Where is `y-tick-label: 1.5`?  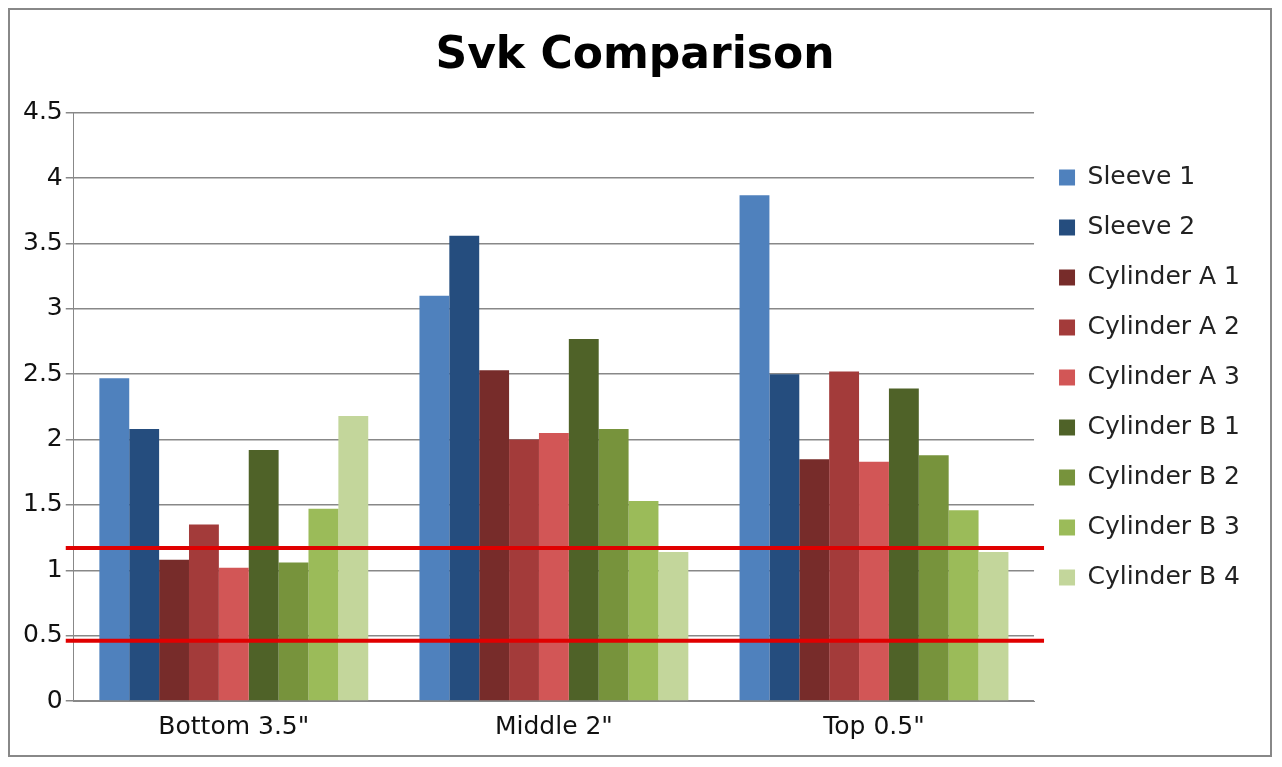 y-tick-label: 1.5 is located at coordinates (42, 503).